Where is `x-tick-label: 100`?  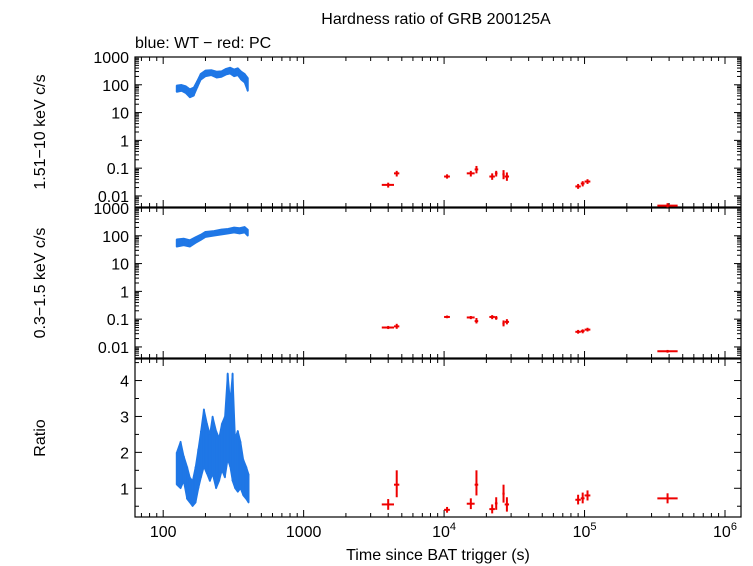
x-tick-label: 100 is located at coordinates (163, 532).